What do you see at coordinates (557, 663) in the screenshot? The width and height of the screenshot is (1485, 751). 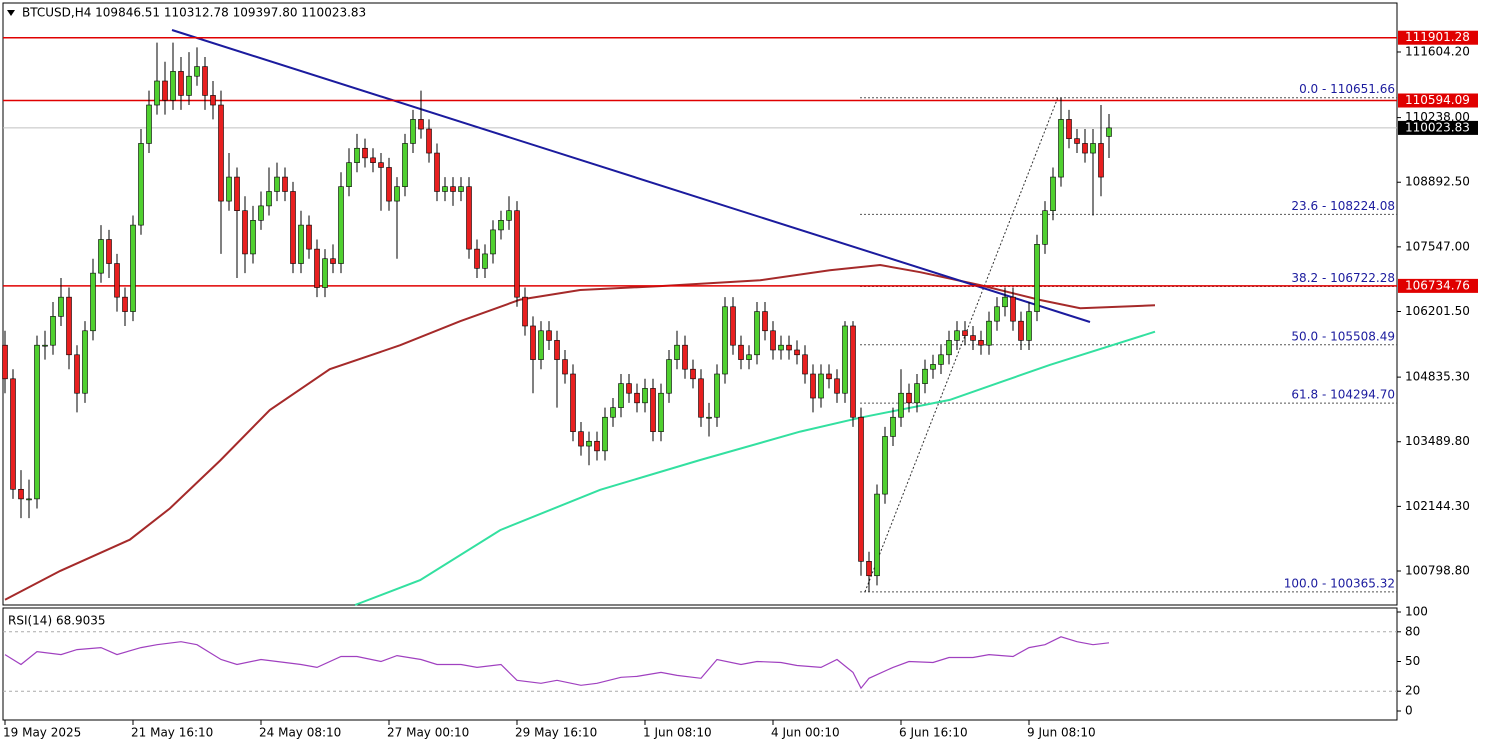 I see `rsi-line` at bounding box center [557, 663].